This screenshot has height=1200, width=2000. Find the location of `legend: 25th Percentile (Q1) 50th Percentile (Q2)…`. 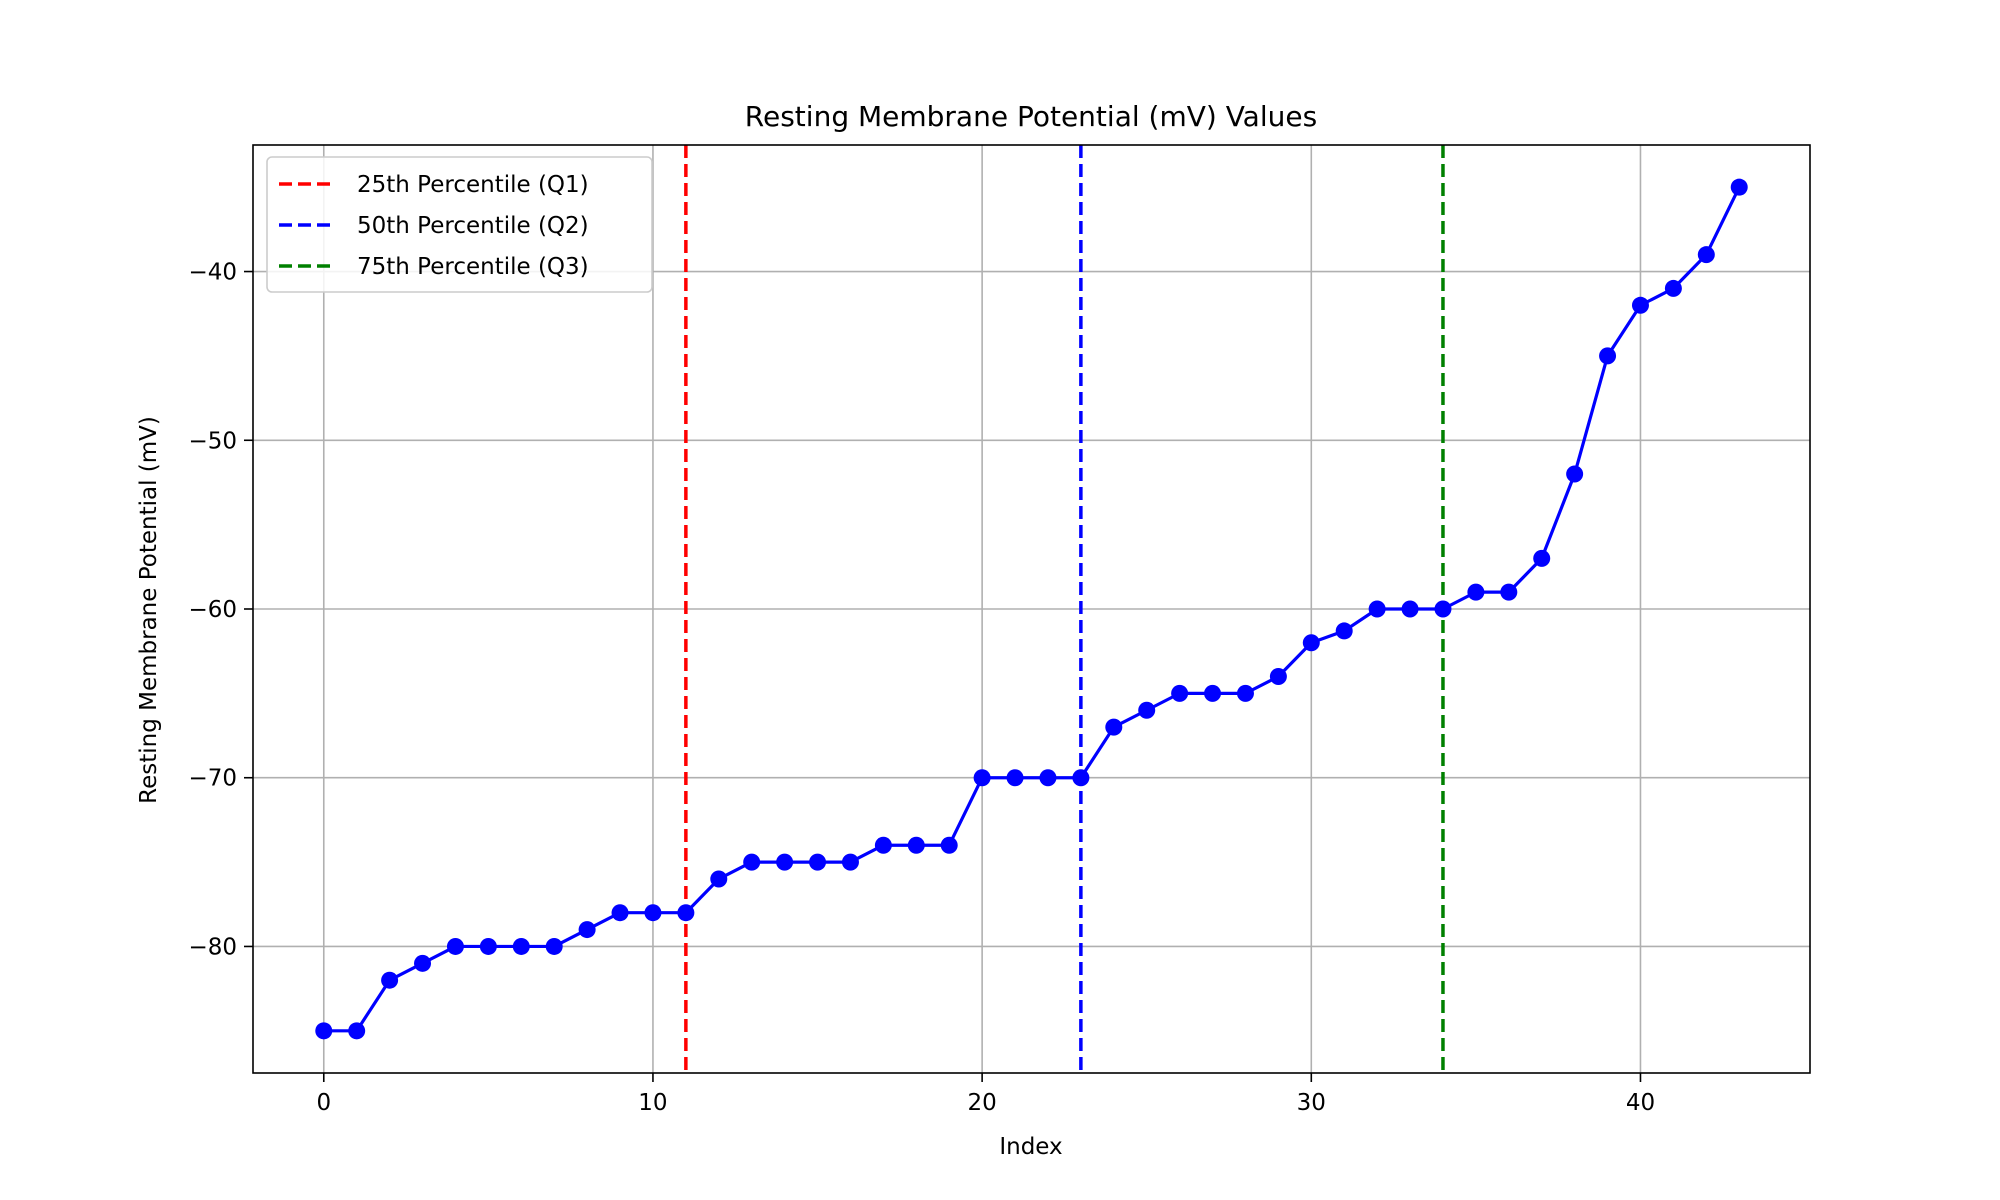

legend: 25th Percentile (Q1) 50th Percentile (Q2)… is located at coordinates (459, 224).